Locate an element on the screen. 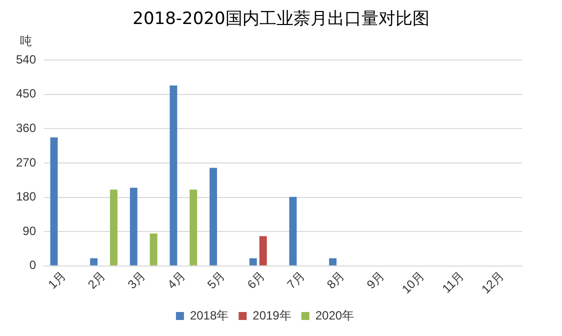  x-tick-label: 12月 is located at coordinates (492, 282).